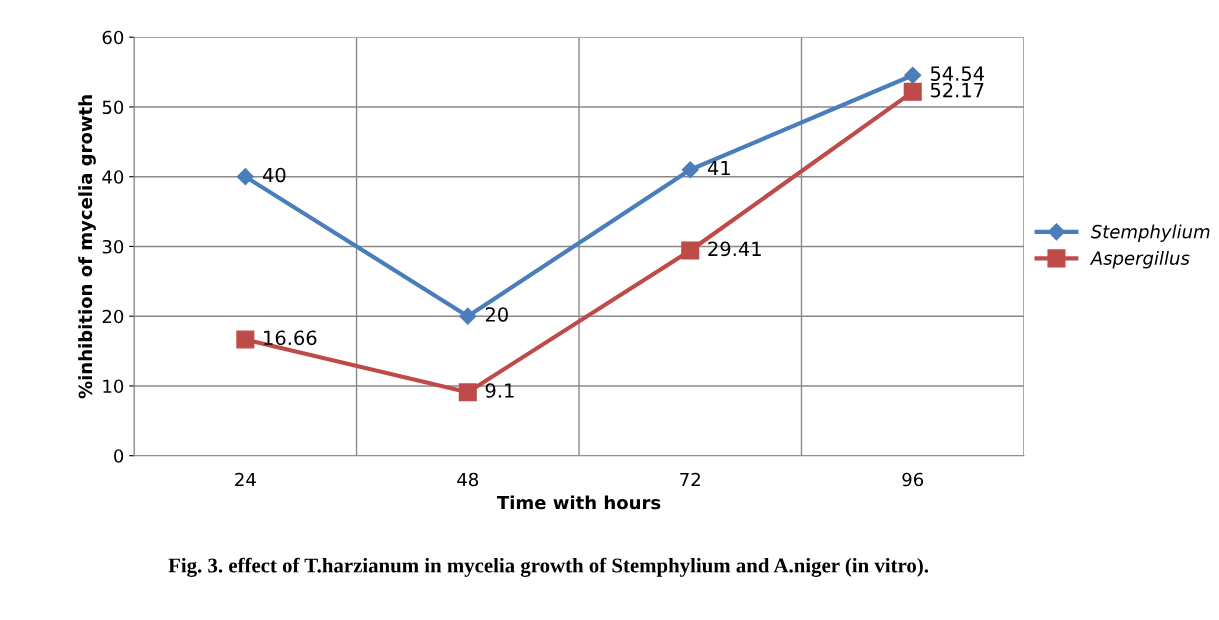 This screenshot has width=1219, height=620. Describe the element at coordinates (496, 314) in the screenshot. I see `data-label: 20` at that location.